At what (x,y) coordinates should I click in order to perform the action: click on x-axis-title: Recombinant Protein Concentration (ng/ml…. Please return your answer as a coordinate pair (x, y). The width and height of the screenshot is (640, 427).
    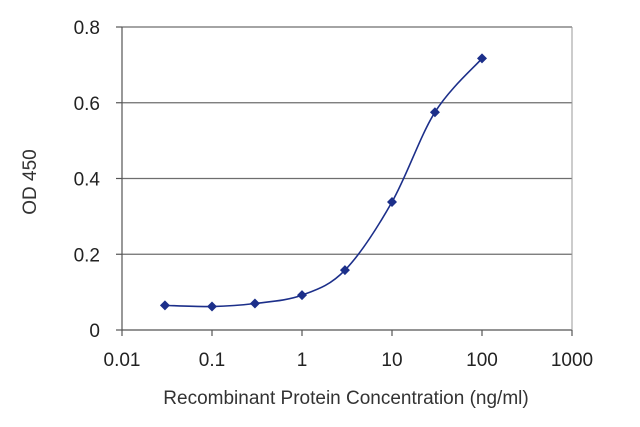
    Looking at the image, I should click on (345, 398).